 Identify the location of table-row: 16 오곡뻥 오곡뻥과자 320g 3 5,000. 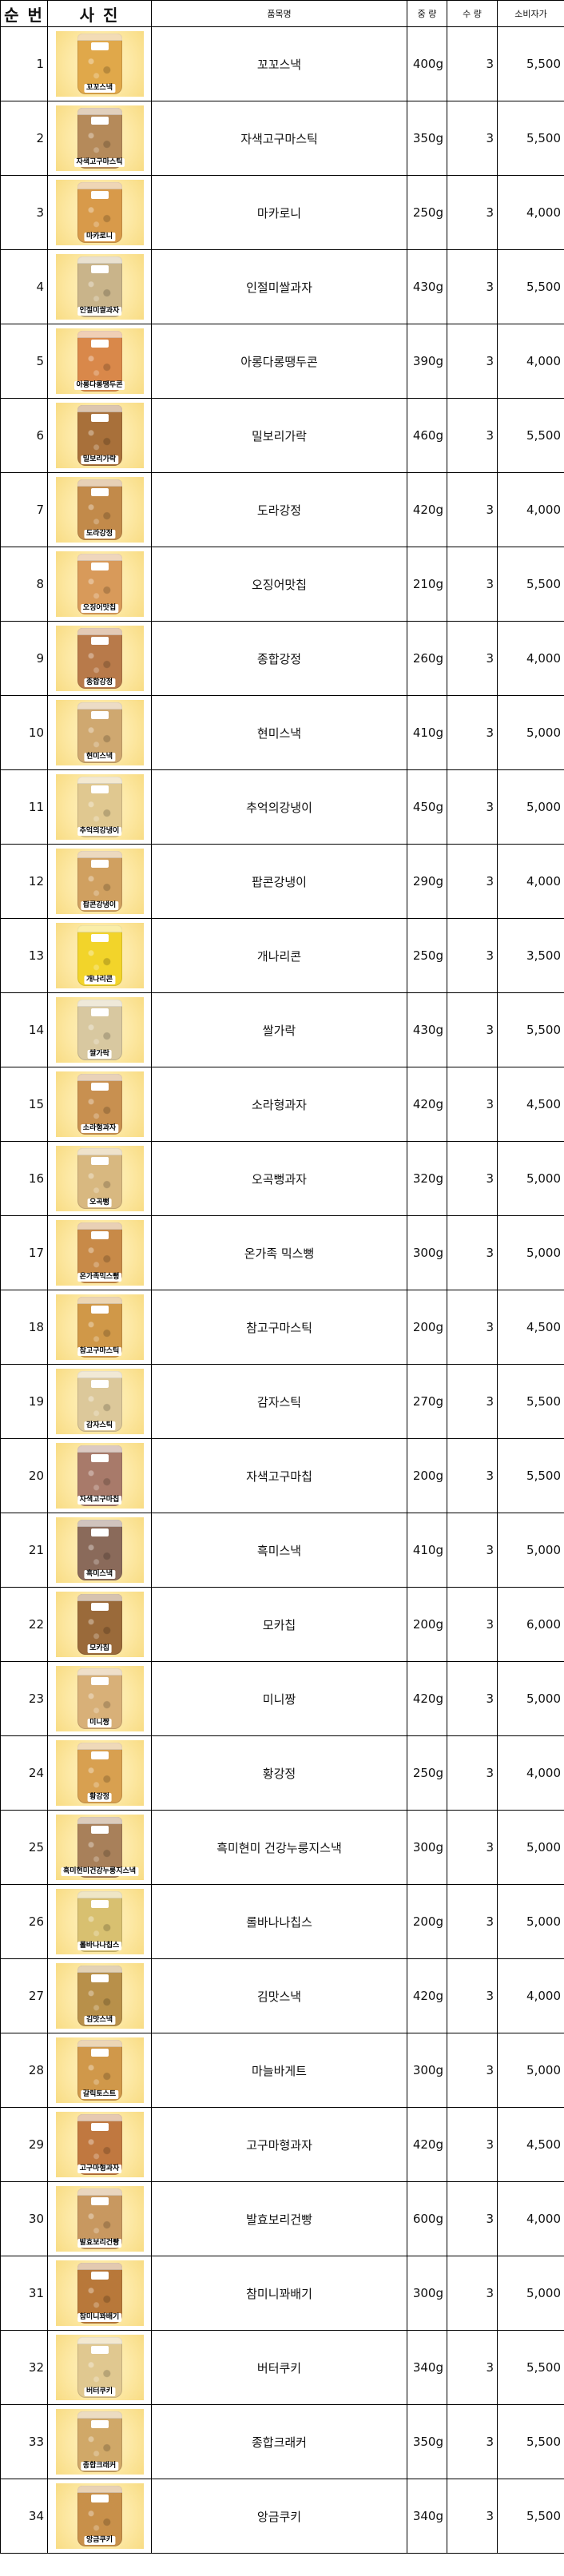
(282, 1178).